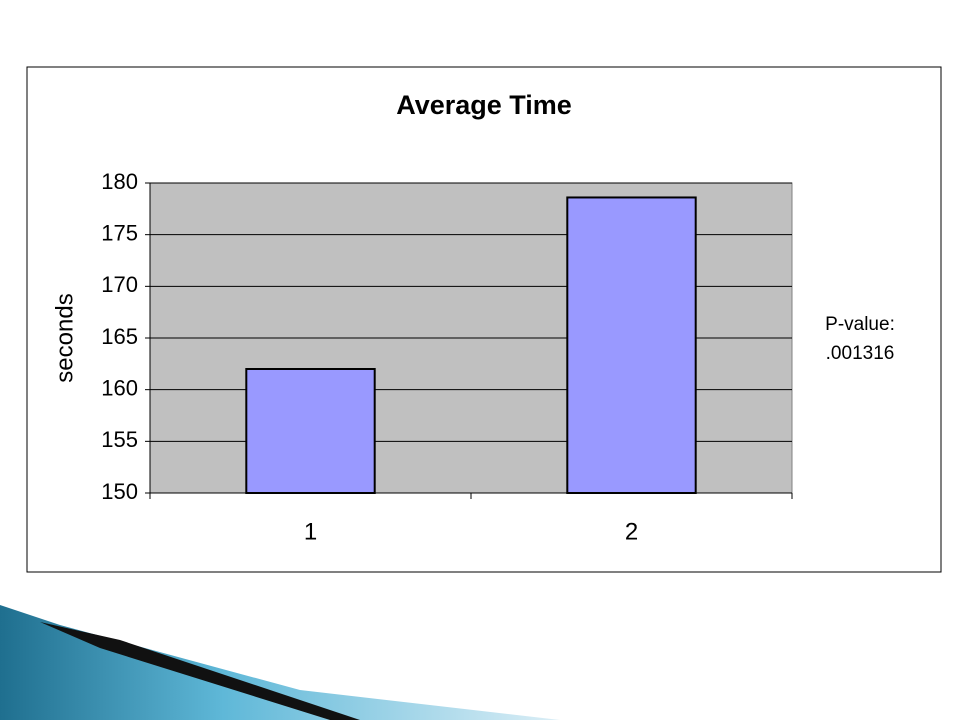 This screenshot has width=960, height=720. I want to click on y-tick-label: 155, so click(119, 439).